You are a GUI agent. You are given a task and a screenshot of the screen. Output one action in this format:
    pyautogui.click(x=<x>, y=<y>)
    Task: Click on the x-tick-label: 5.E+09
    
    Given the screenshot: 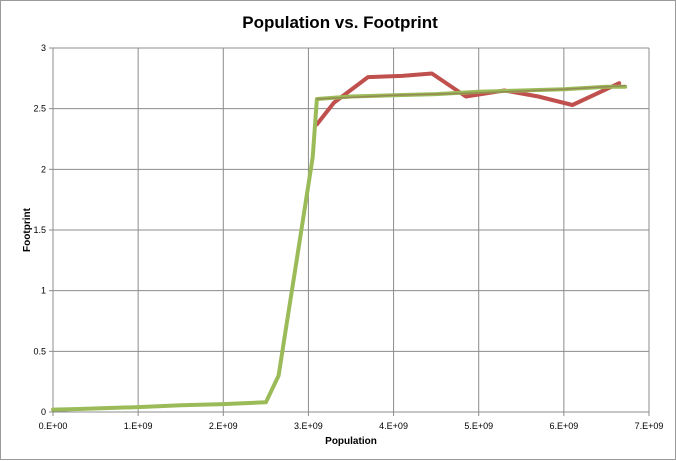 What is the action you would take?
    pyautogui.click(x=478, y=426)
    